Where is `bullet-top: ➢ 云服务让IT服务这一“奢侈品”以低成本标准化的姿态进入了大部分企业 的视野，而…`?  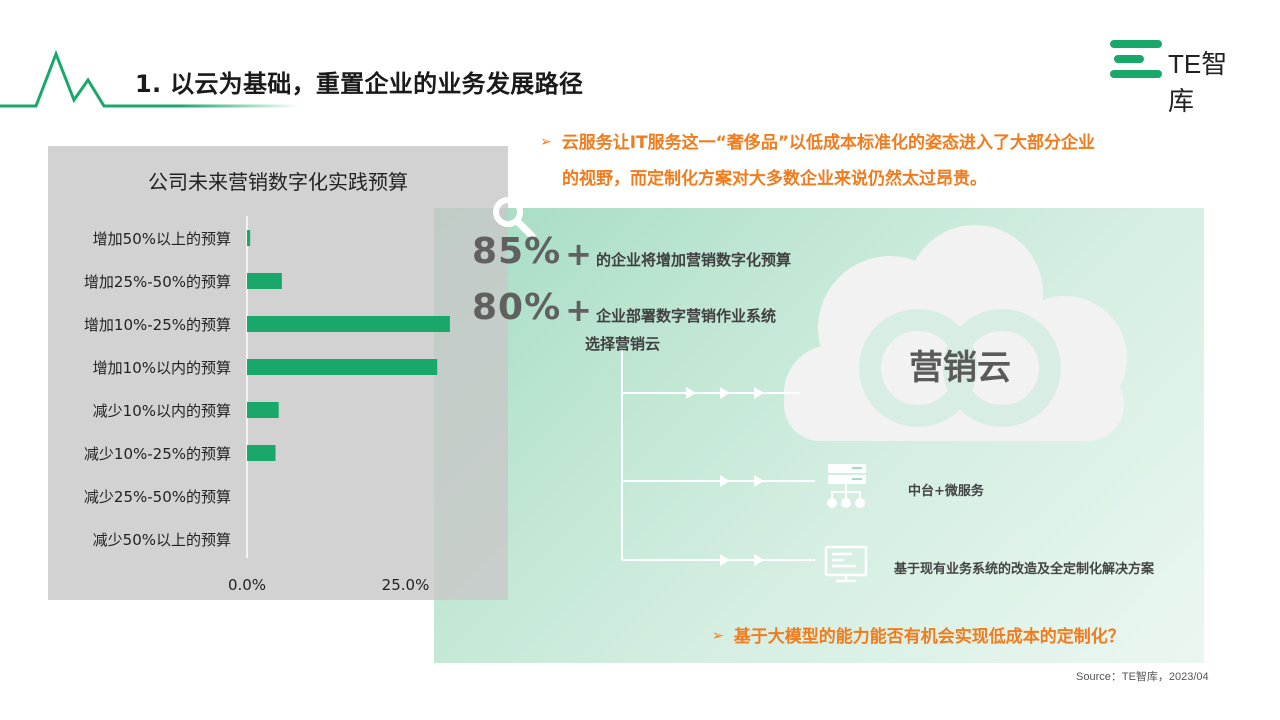 bullet-top: ➢ 云服务让IT服务这一“奢侈品”以低成本标准化的姿态进入了大部分企业 的视野，而… is located at coordinates (875, 160).